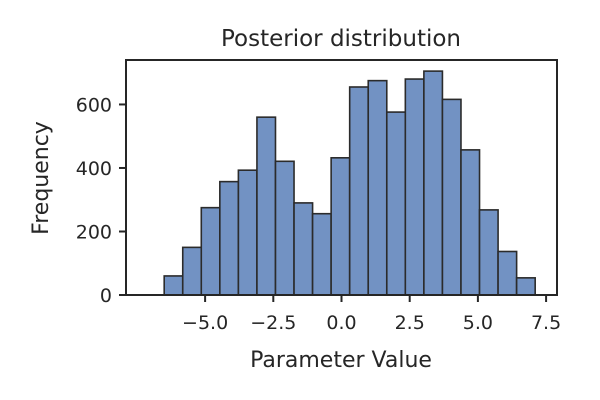 The height and width of the screenshot is (400, 600). Describe the element at coordinates (106, 296) in the screenshot. I see `y-tick-label: 0` at that location.